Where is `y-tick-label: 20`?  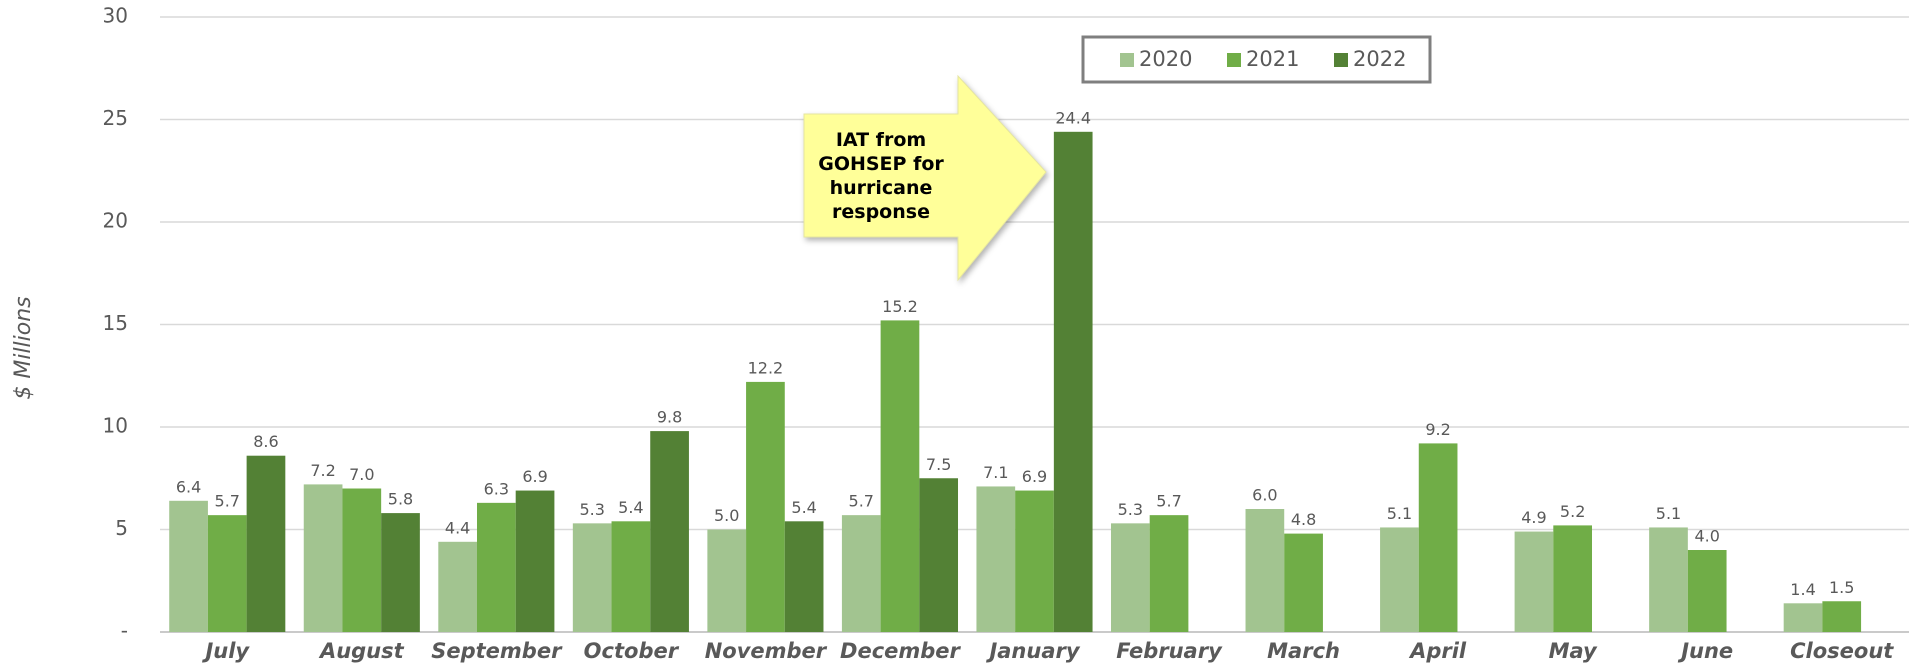 y-tick-label: 20 is located at coordinates (115, 221).